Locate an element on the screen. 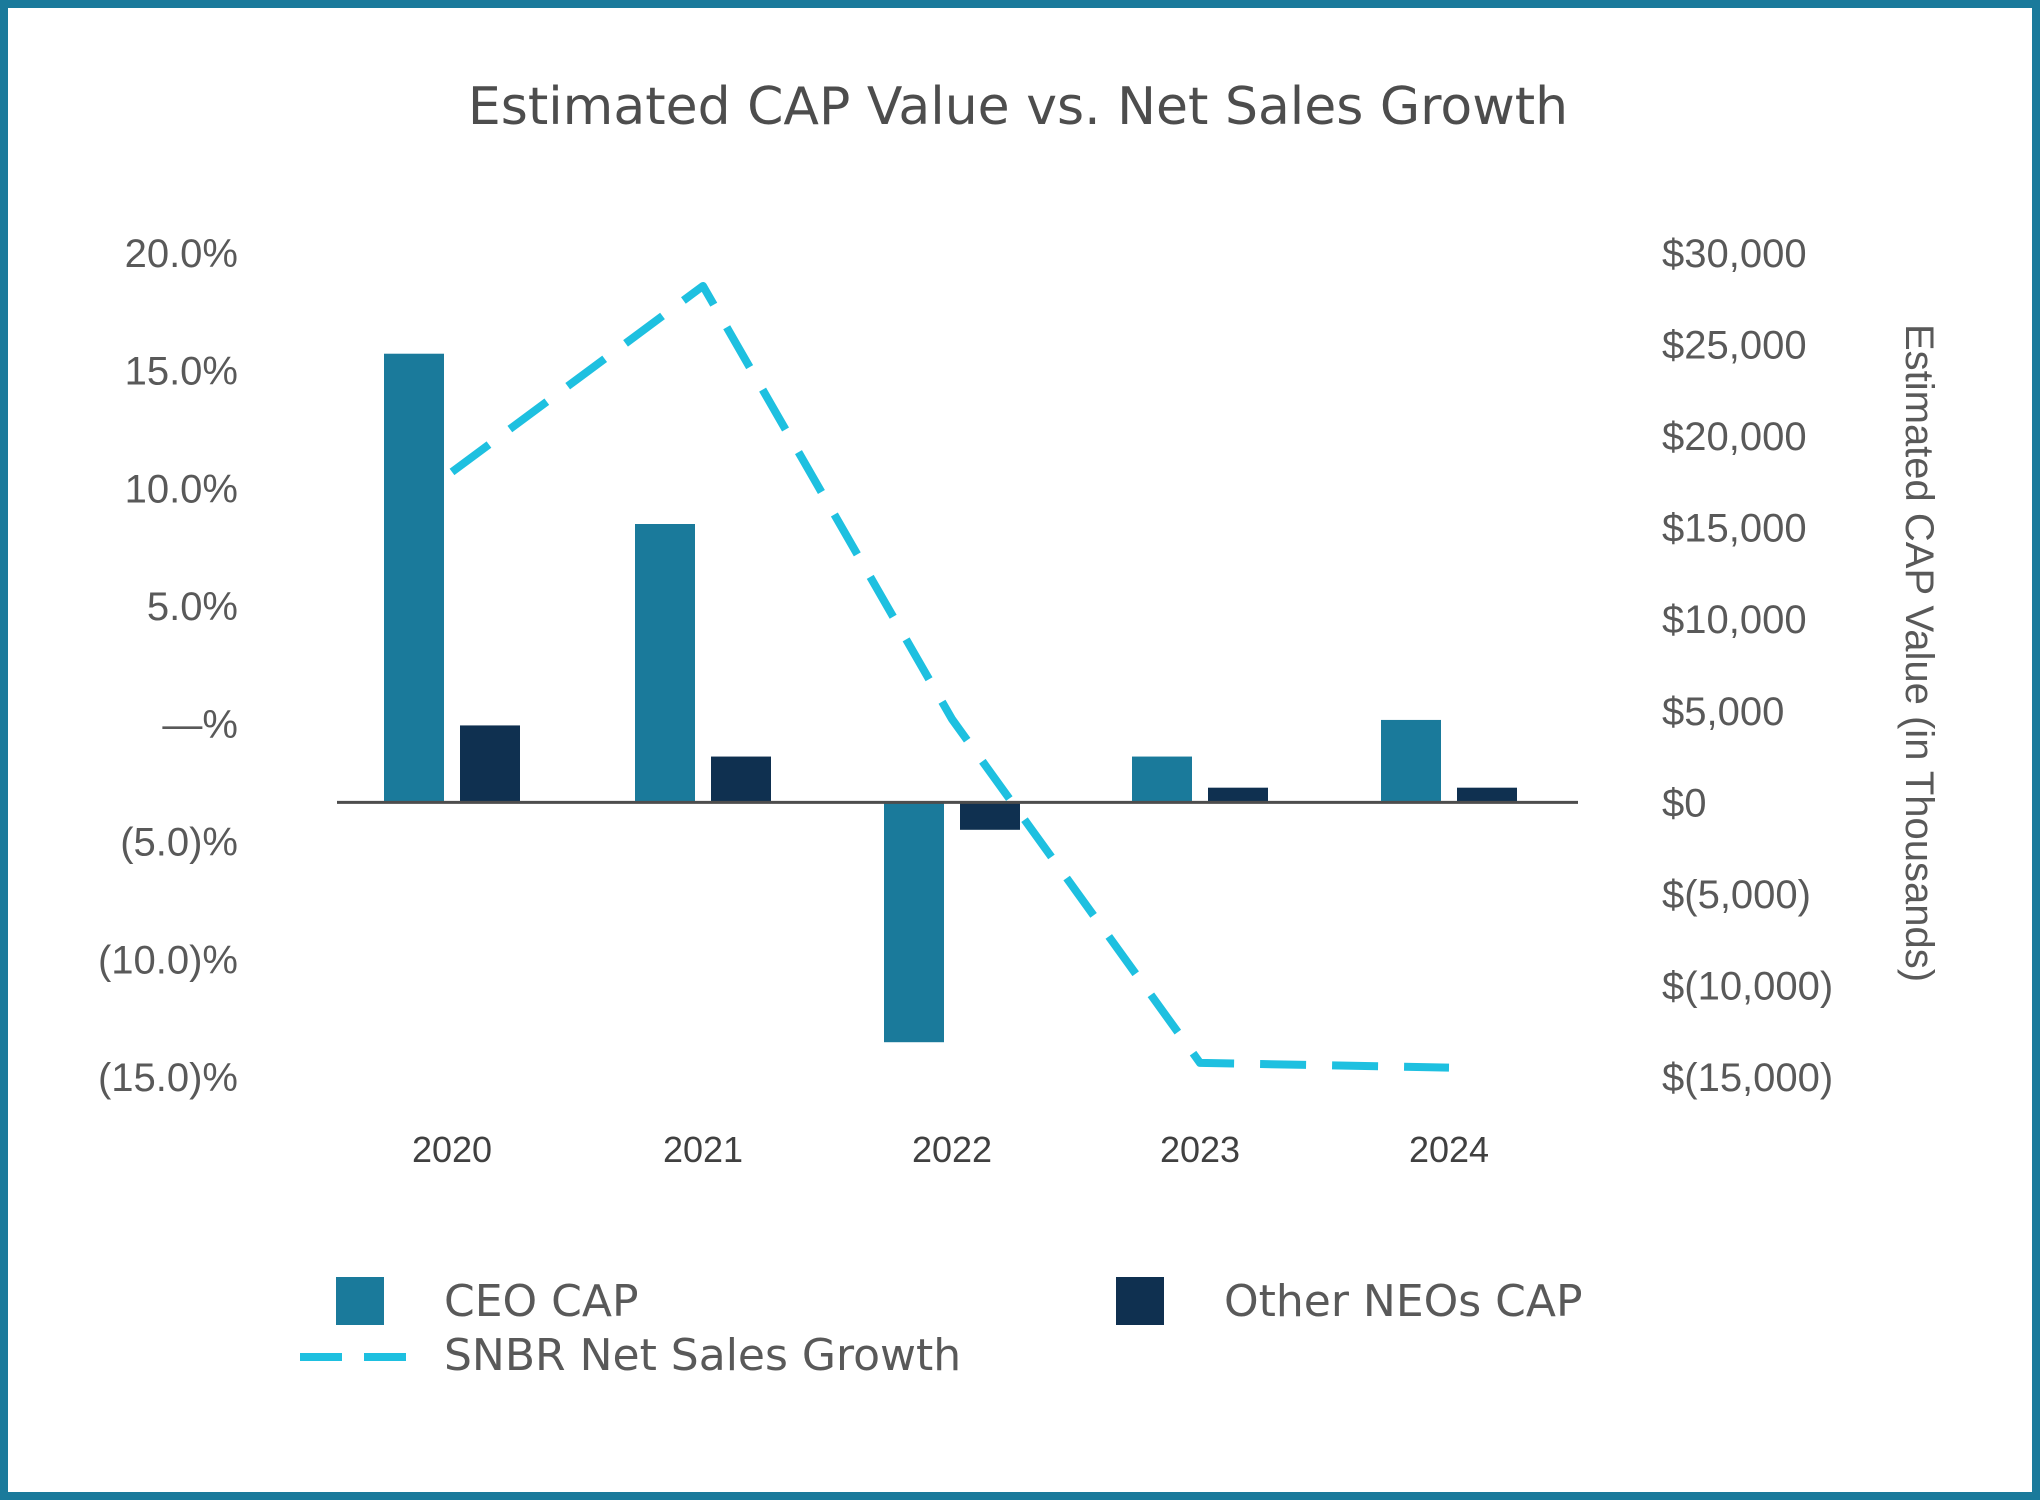  legend-swatch-ceo-cap is located at coordinates (360, 1301).